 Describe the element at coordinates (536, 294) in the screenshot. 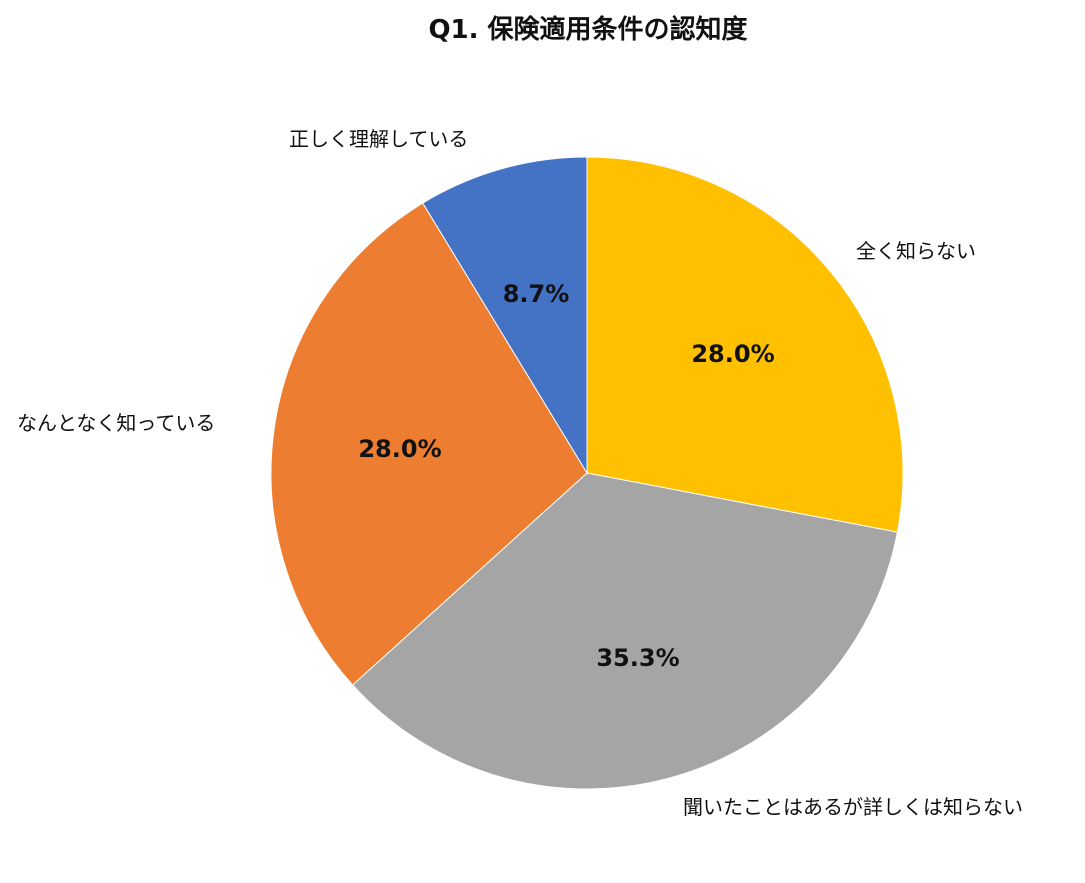

I see `slice-value-label-4: 8.7%` at that location.